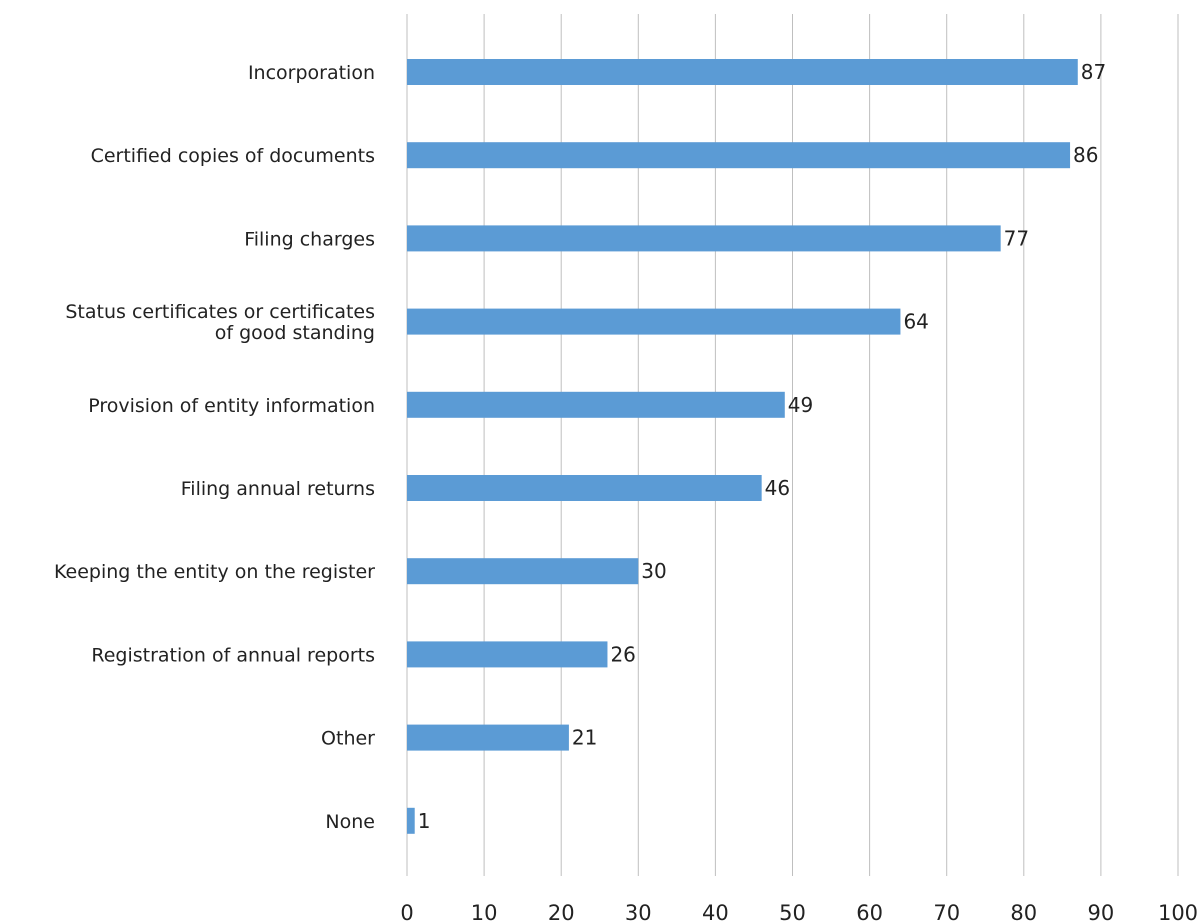  I want to click on x-tick-label: 90, so click(1101, 912).